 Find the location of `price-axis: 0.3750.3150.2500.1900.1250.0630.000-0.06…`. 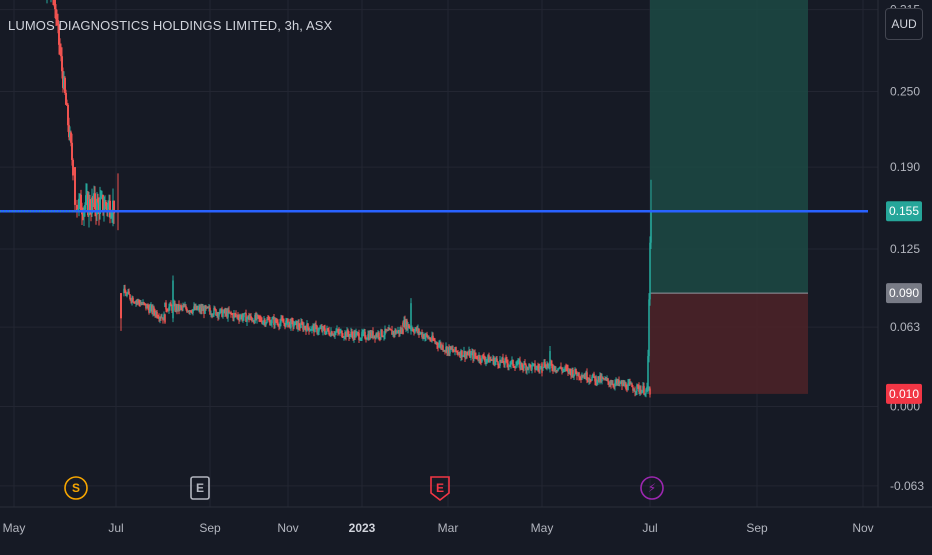

price-axis: 0.3750.3150.2500.1900.1250.0630.000-0.06… is located at coordinates (904, 253).